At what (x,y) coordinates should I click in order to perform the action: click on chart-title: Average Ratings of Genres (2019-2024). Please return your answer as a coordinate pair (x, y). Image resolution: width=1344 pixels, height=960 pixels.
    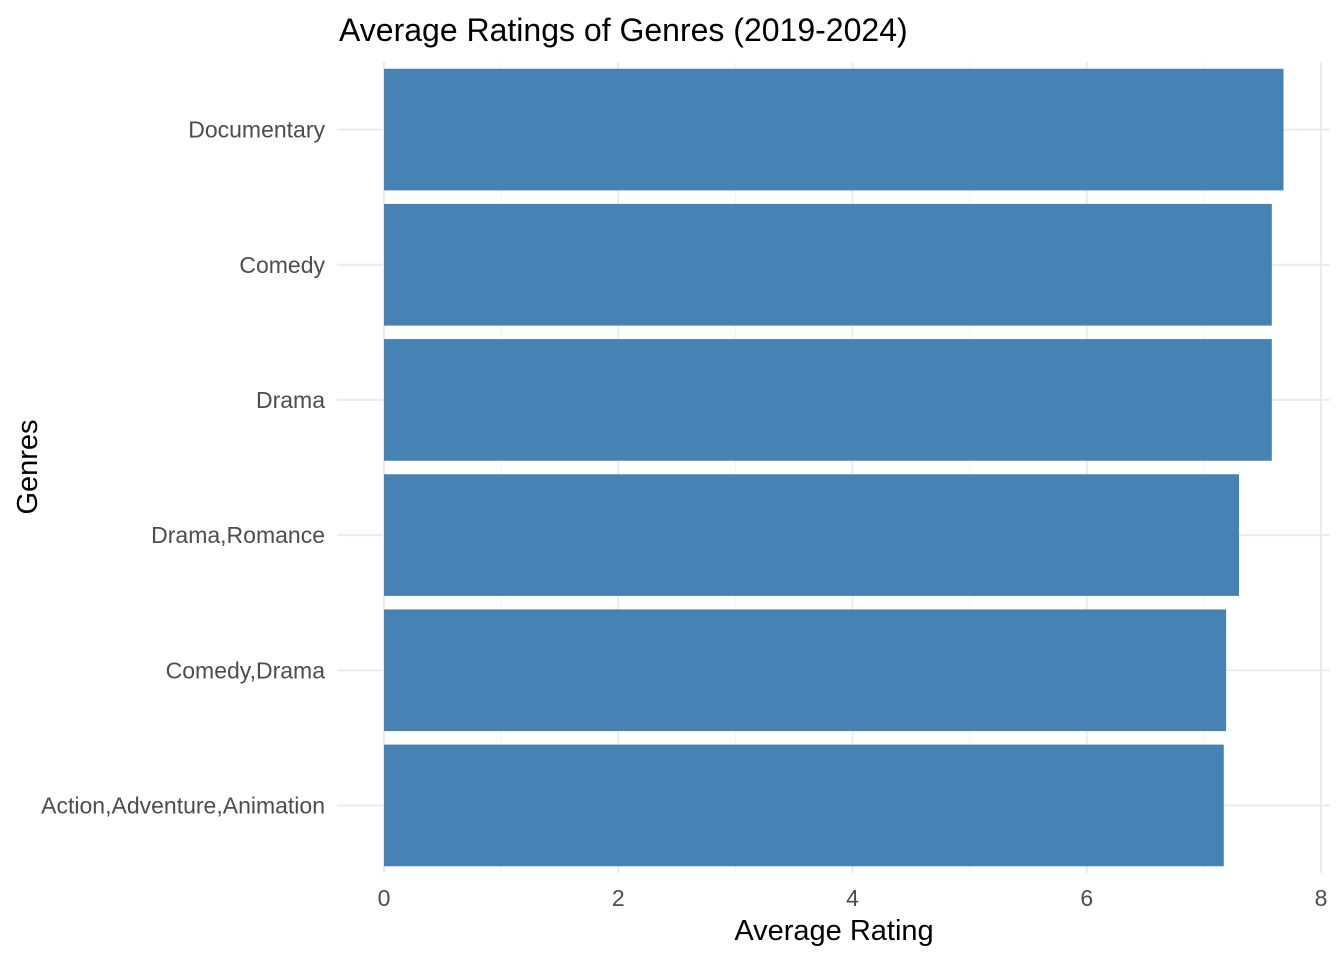
    Looking at the image, I should click on (623, 30).